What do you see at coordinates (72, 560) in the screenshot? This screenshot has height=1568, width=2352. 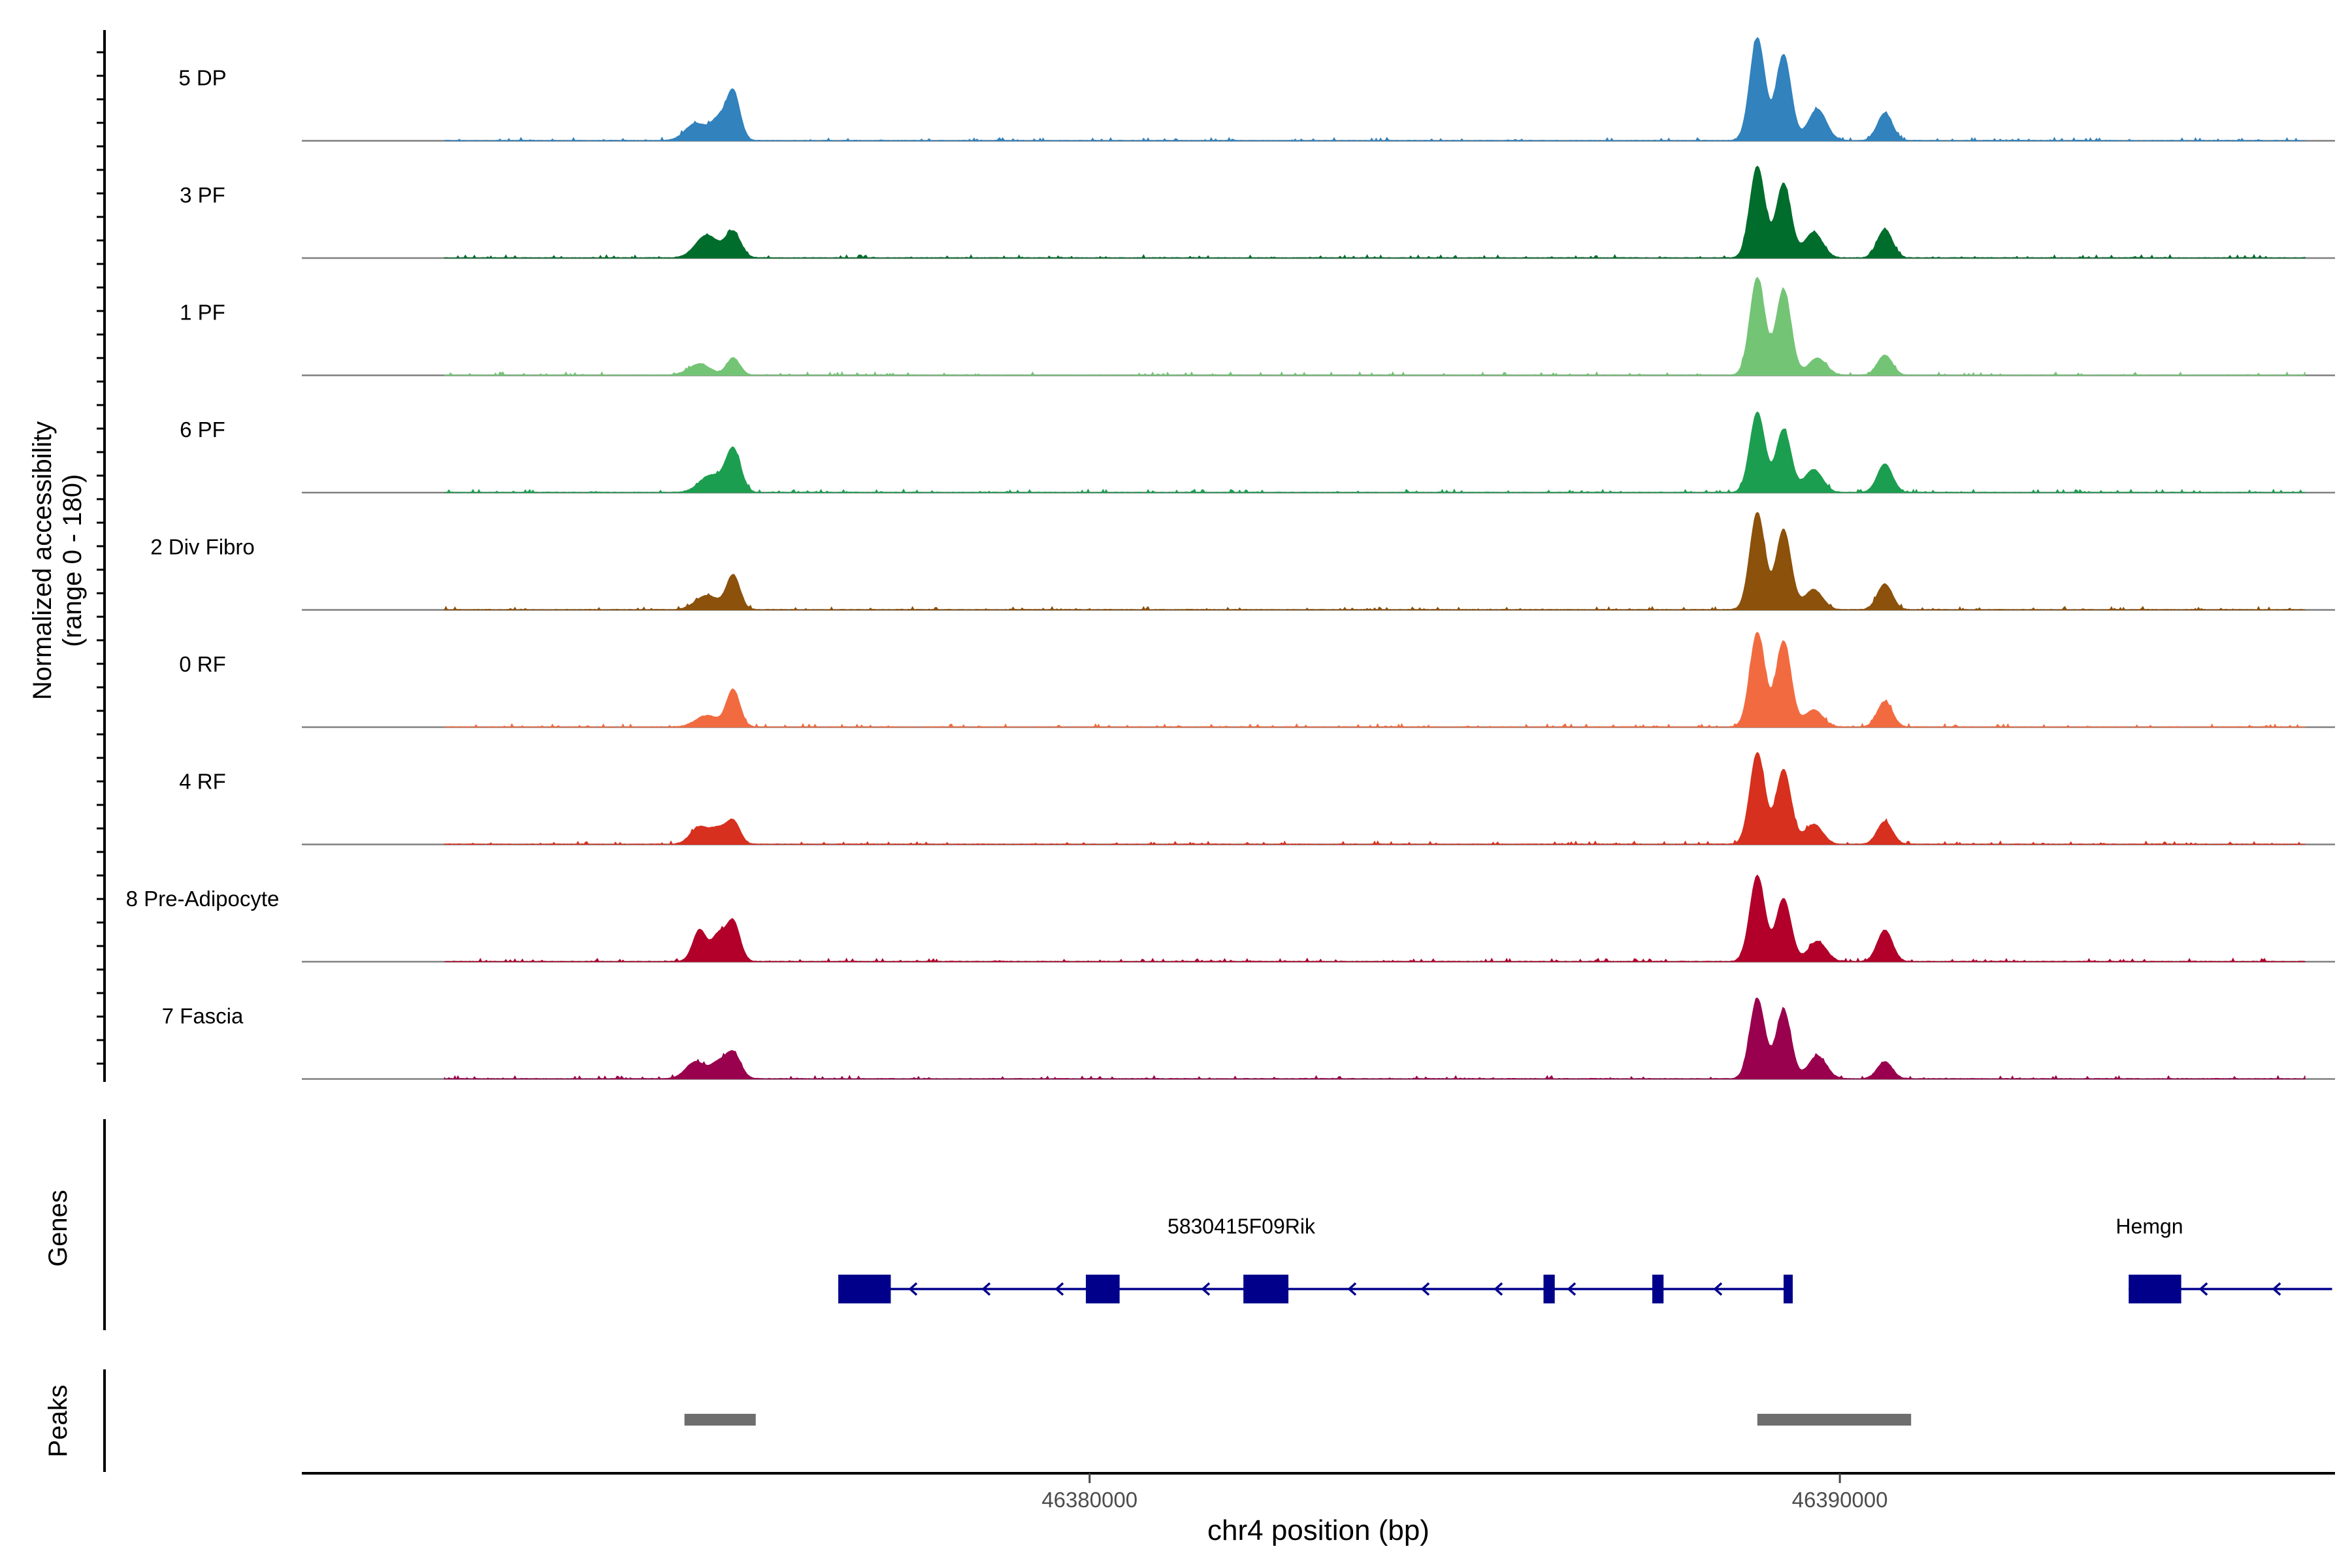 I see `y-axis-range: (range 0 - 180)` at bounding box center [72, 560].